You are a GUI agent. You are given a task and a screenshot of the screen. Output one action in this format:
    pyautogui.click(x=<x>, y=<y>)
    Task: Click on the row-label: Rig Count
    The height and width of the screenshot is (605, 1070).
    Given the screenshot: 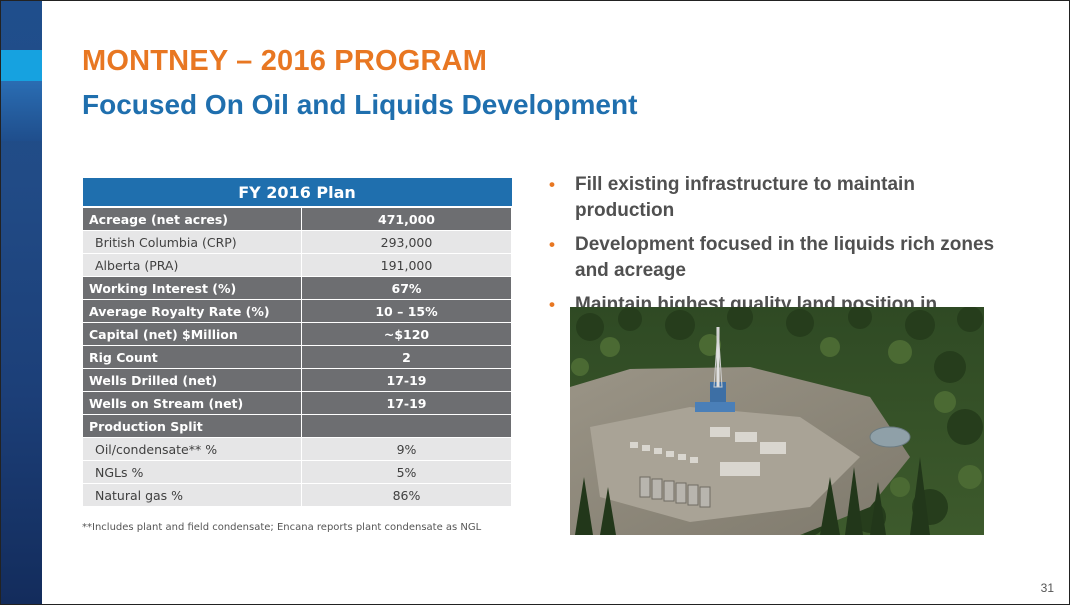 What is the action you would take?
    pyautogui.click(x=192, y=357)
    